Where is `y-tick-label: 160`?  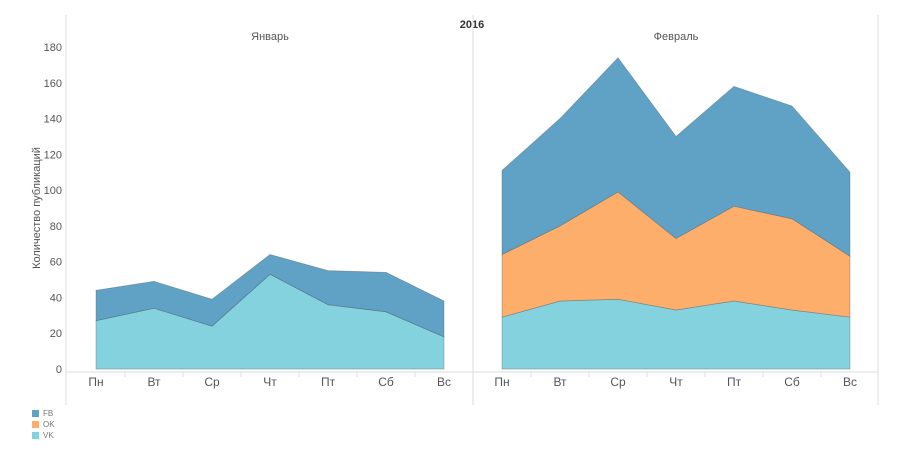 y-tick-label: 160 is located at coordinates (53, 84).